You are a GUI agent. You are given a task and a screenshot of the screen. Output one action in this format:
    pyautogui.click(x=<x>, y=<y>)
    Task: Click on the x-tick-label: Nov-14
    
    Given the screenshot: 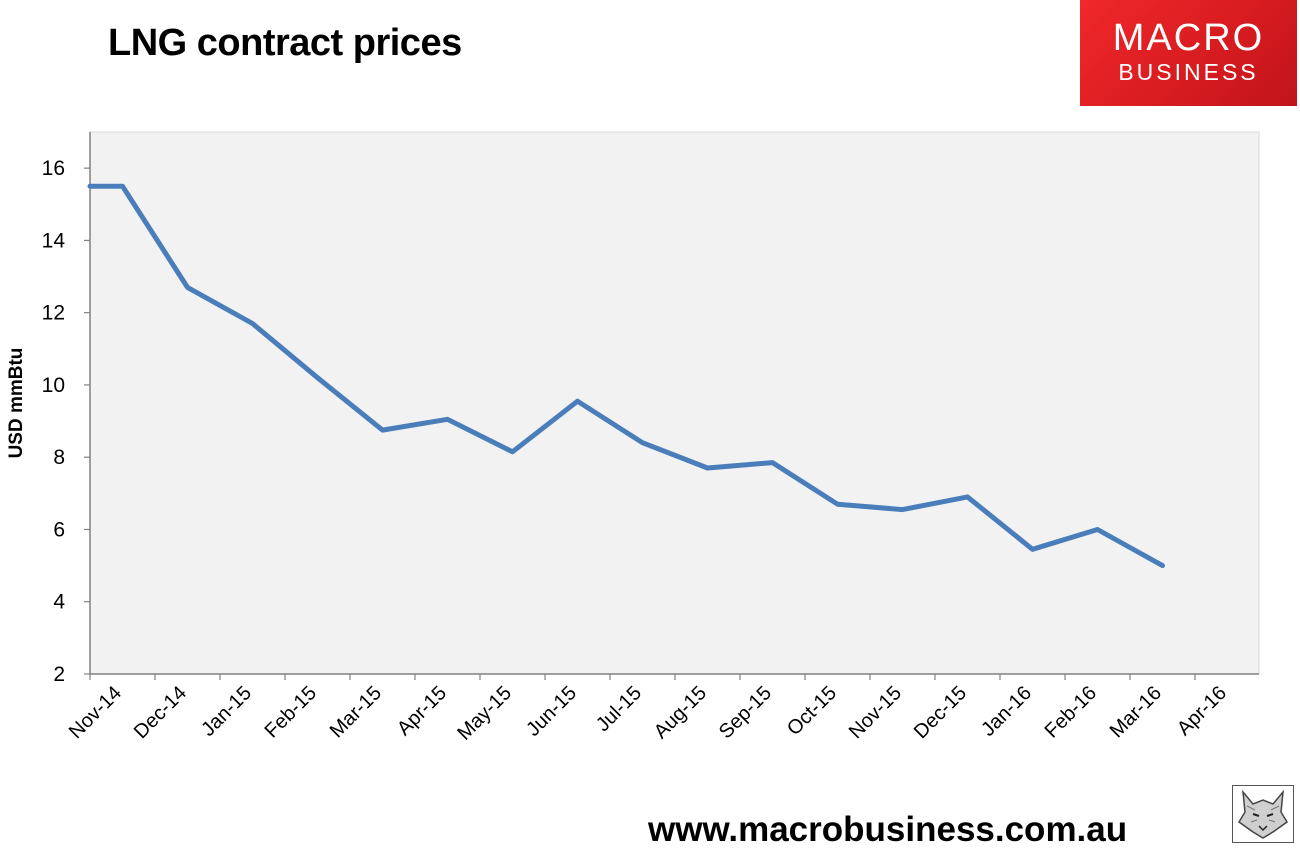 What is the action you would take?
    pyautogui.click(x=95, y=712)
    